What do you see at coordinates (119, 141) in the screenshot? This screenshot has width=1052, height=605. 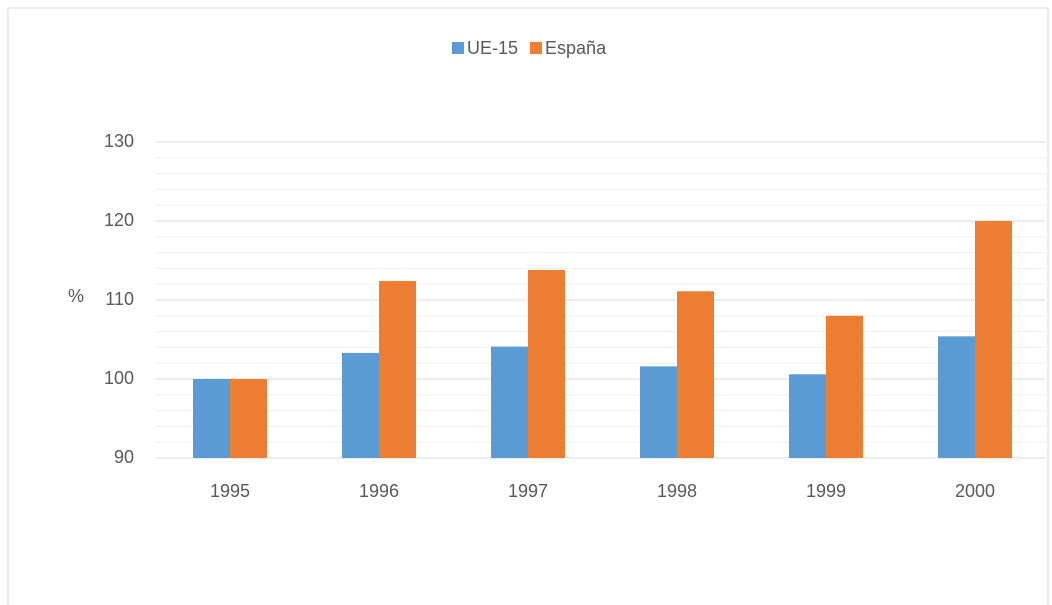 I see `y-tick-label: 130` at bounding box center [119, 141].